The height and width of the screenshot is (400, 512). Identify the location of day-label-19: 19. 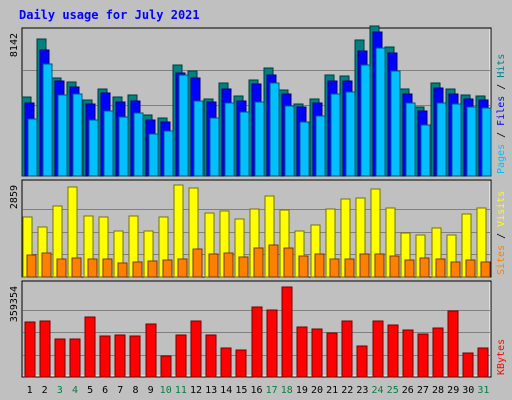
(302, 390).